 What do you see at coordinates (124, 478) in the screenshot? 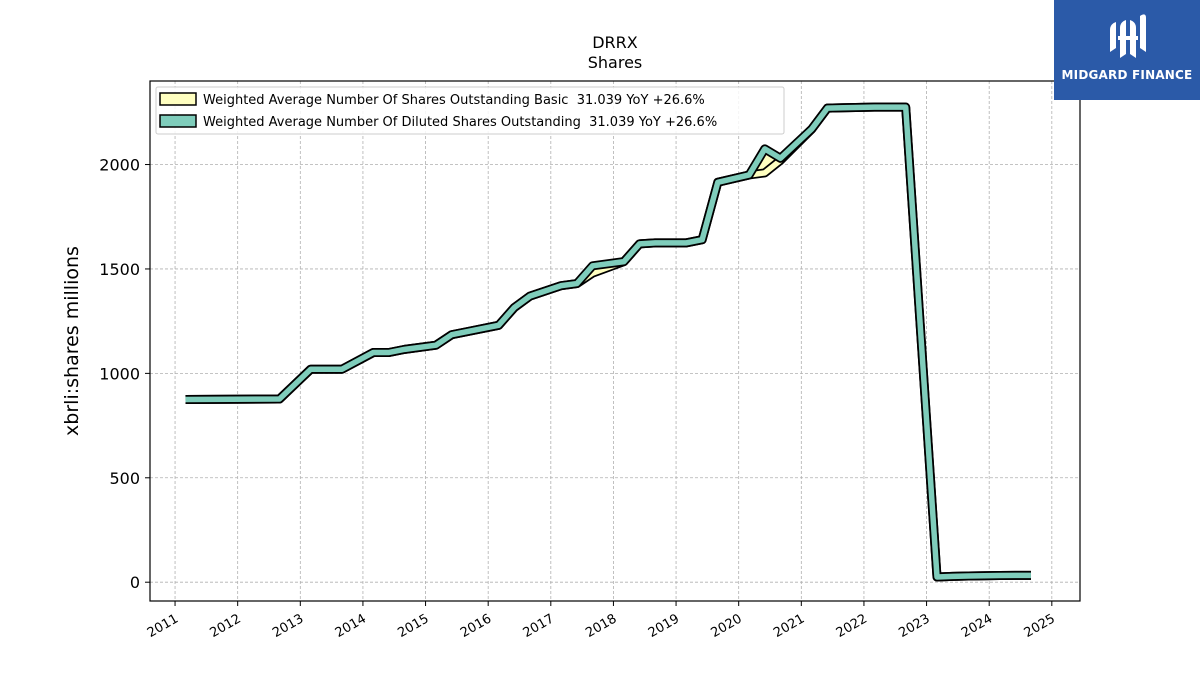
I see `y-tick-label: 500` at bounding box center [124, 478].